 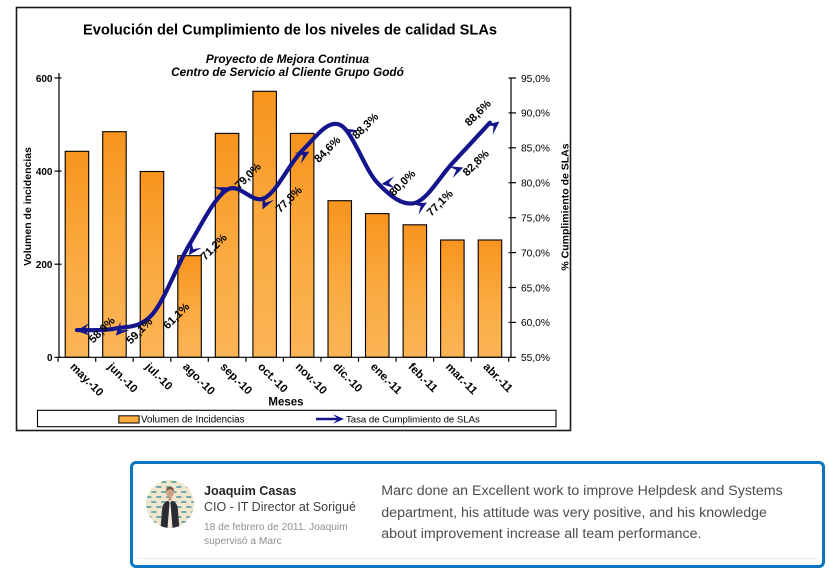 What do you see at coordinates (566, 206) in the screenshot?
I see `svg-text: % Cumplimiento de SLAs` at bounding box center [566, 206].